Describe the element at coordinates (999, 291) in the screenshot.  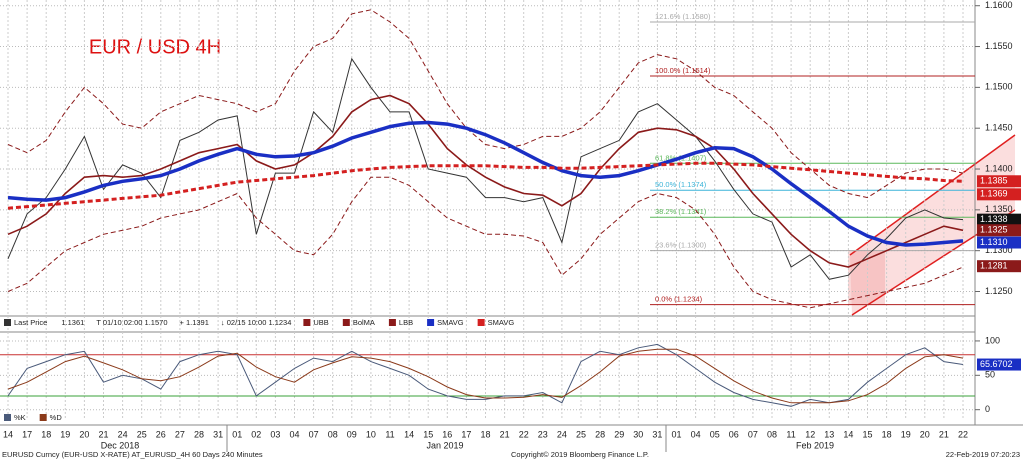
I see `y-tick-label: 1.1250` at that location.